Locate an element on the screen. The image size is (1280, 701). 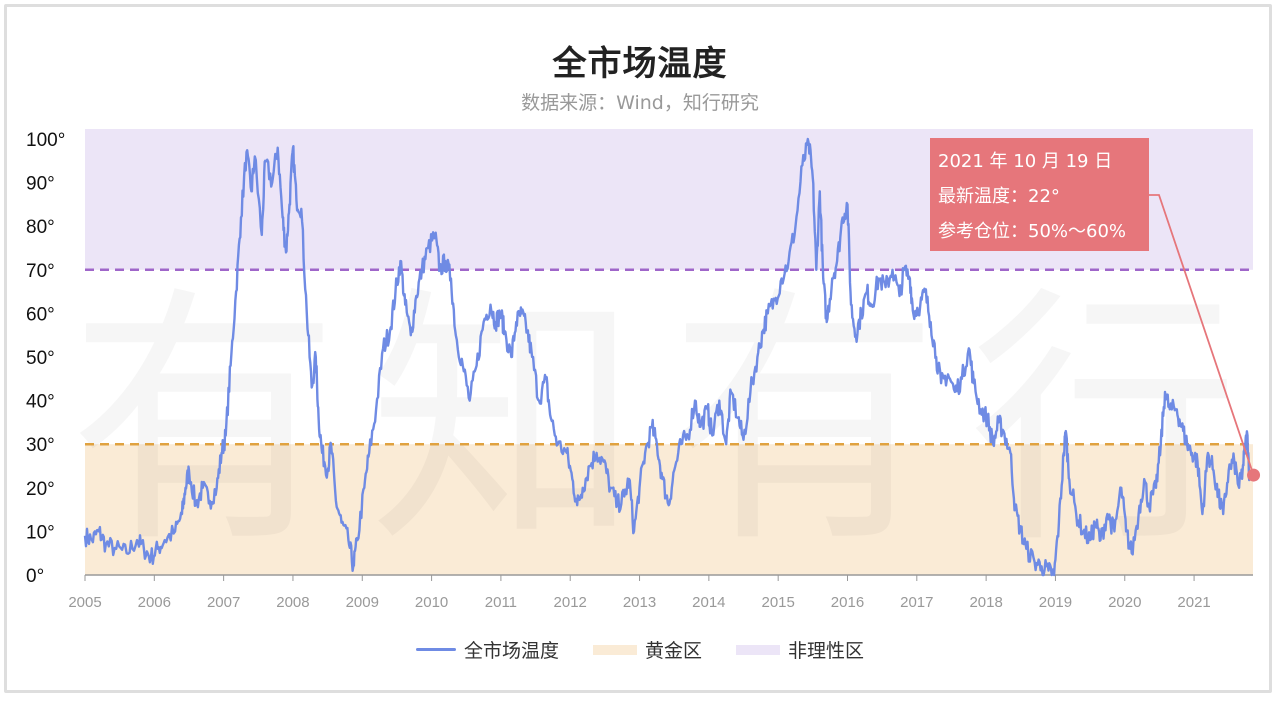
legend-item-series: 全市场温度 is located at coordinates (487, 649).